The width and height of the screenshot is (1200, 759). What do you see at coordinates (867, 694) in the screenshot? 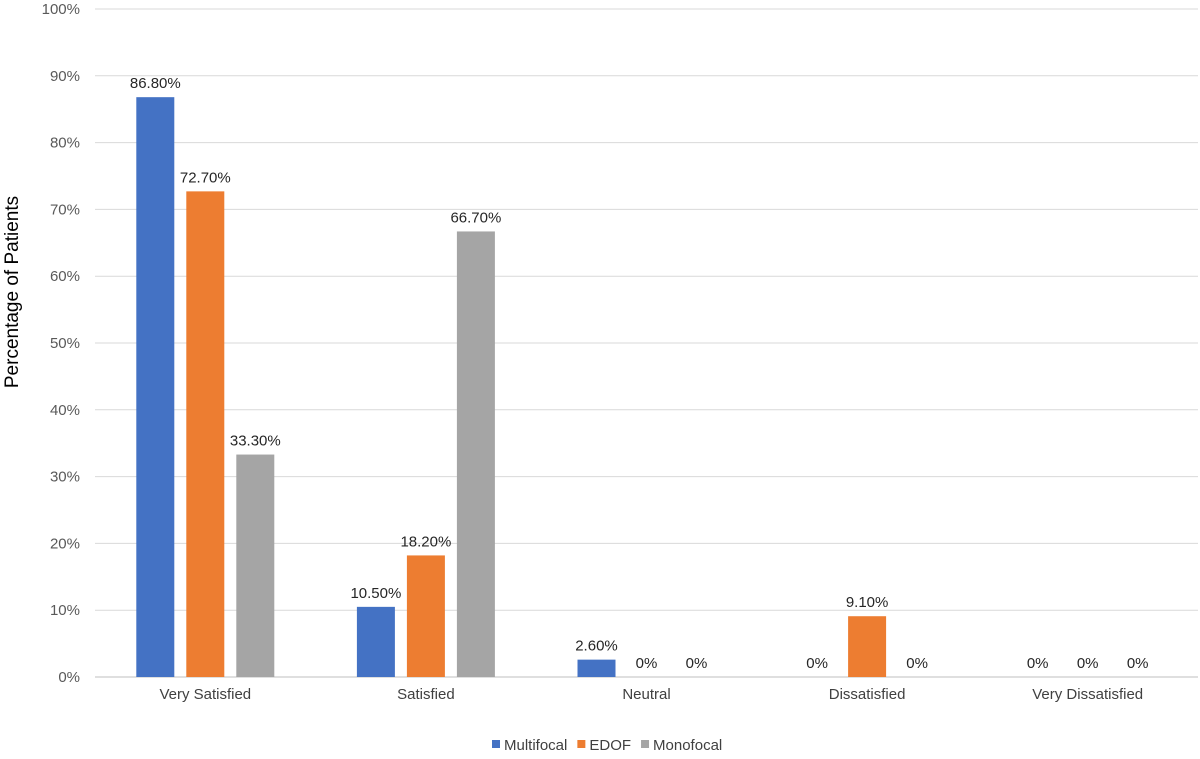
I see `category-label: Dissatisfied` at bounding box center [867, 694].